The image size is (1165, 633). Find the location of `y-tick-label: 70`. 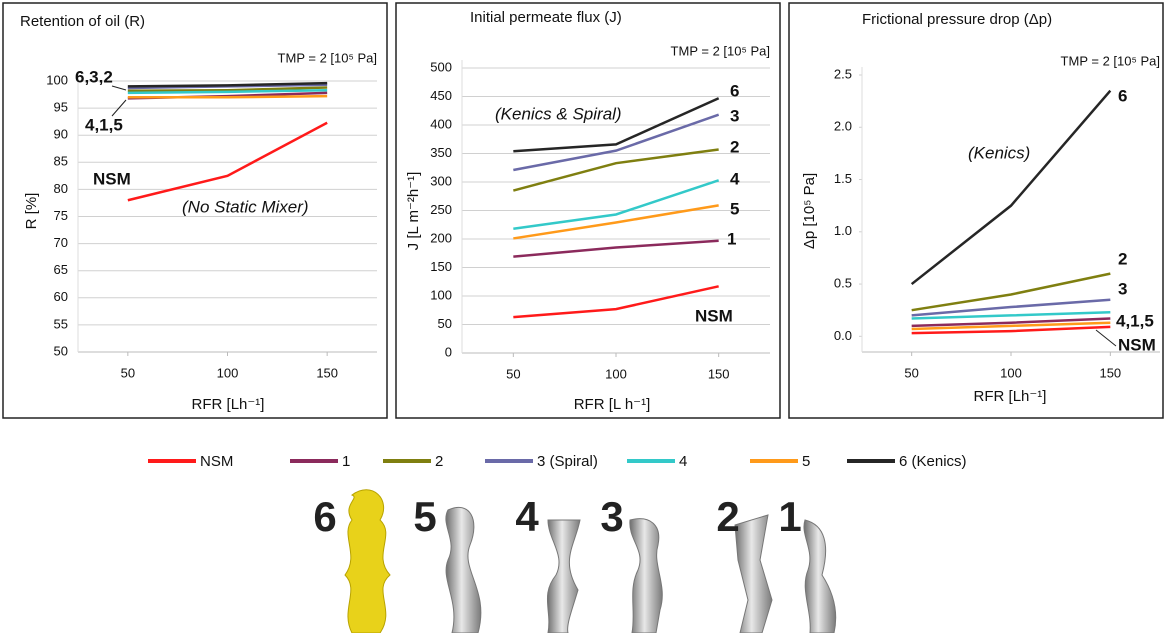

y-tick-label: 70 is located at coordinates (61, 242).